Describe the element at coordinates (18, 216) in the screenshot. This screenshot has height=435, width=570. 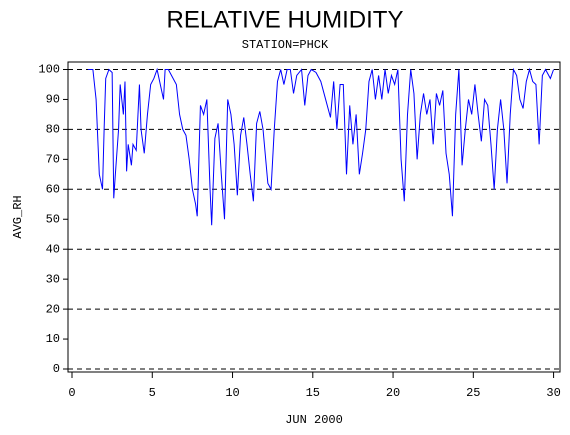
I see `y-axis-label: AVG_RH` at that location.